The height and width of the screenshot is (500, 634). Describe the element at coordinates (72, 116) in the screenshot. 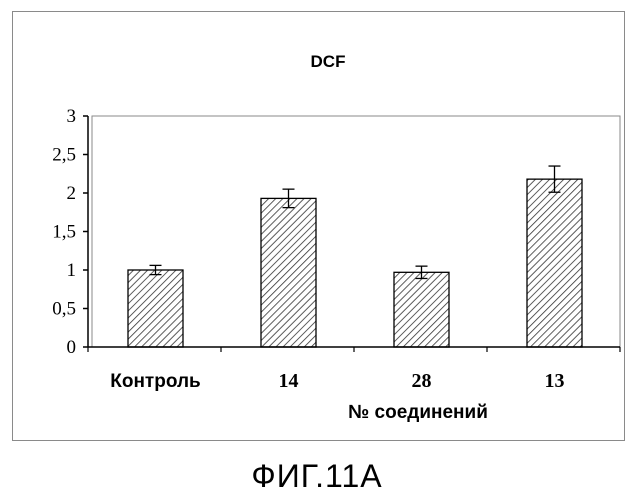

I see `y-tick-label: 3` at that location.